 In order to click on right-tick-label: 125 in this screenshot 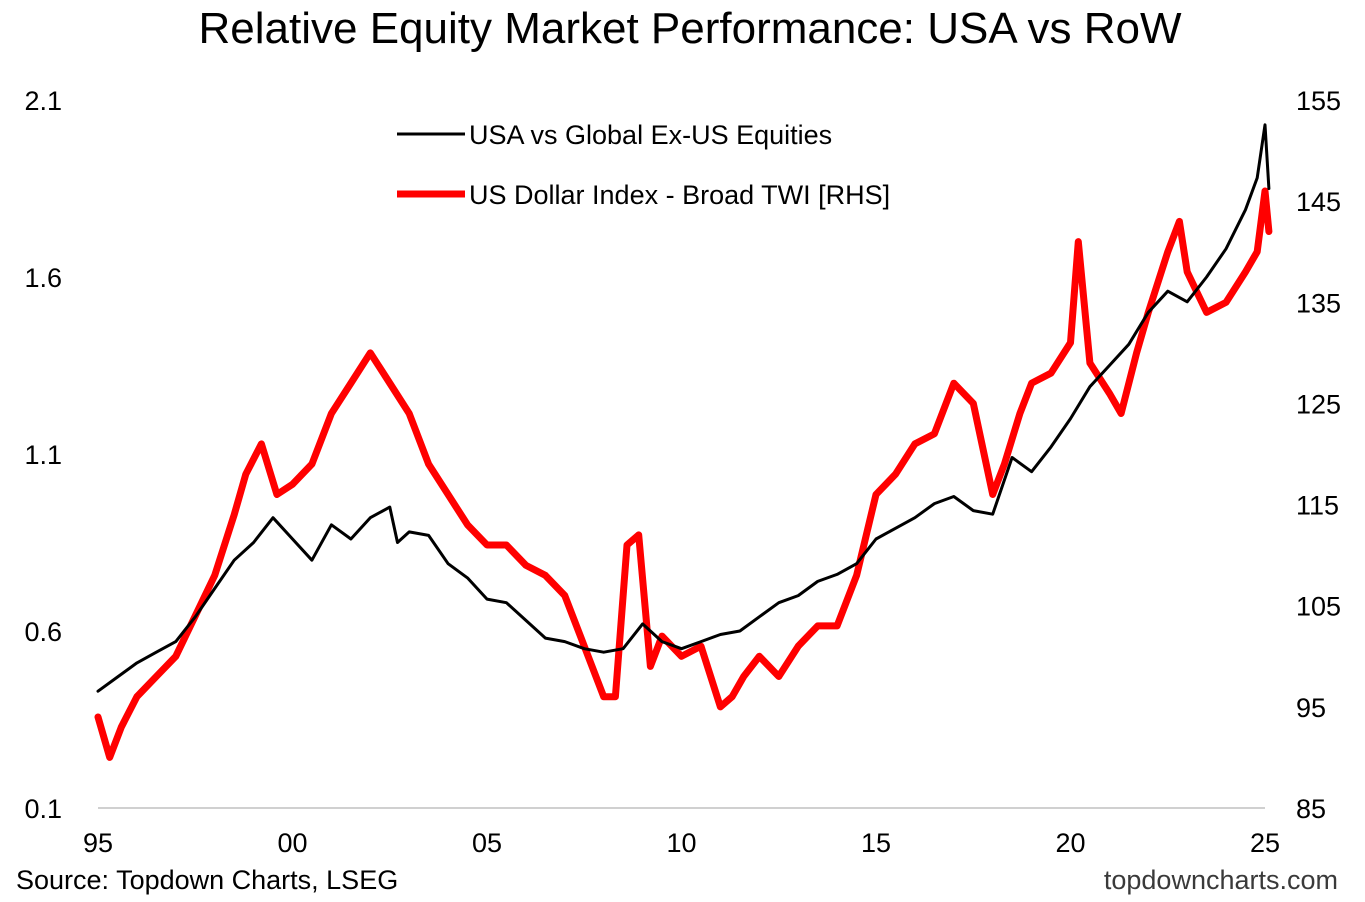, I will do `click(1318, 404)`.